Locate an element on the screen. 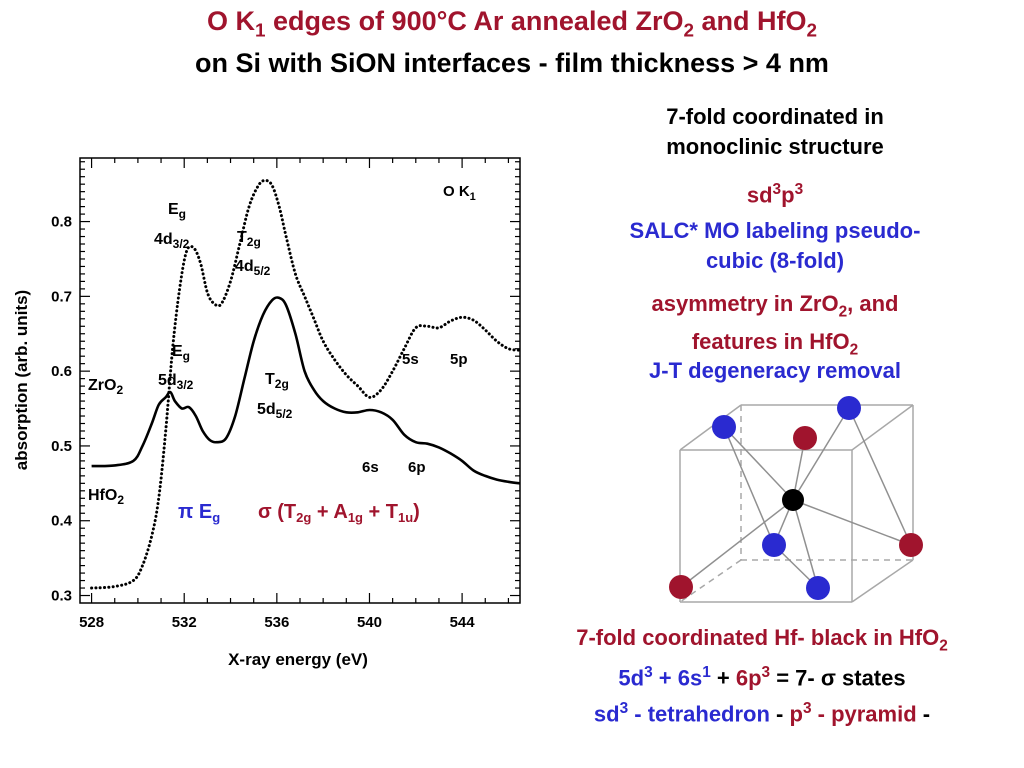  y-tick-label: 0.4 is located at coordinates (62, 521).